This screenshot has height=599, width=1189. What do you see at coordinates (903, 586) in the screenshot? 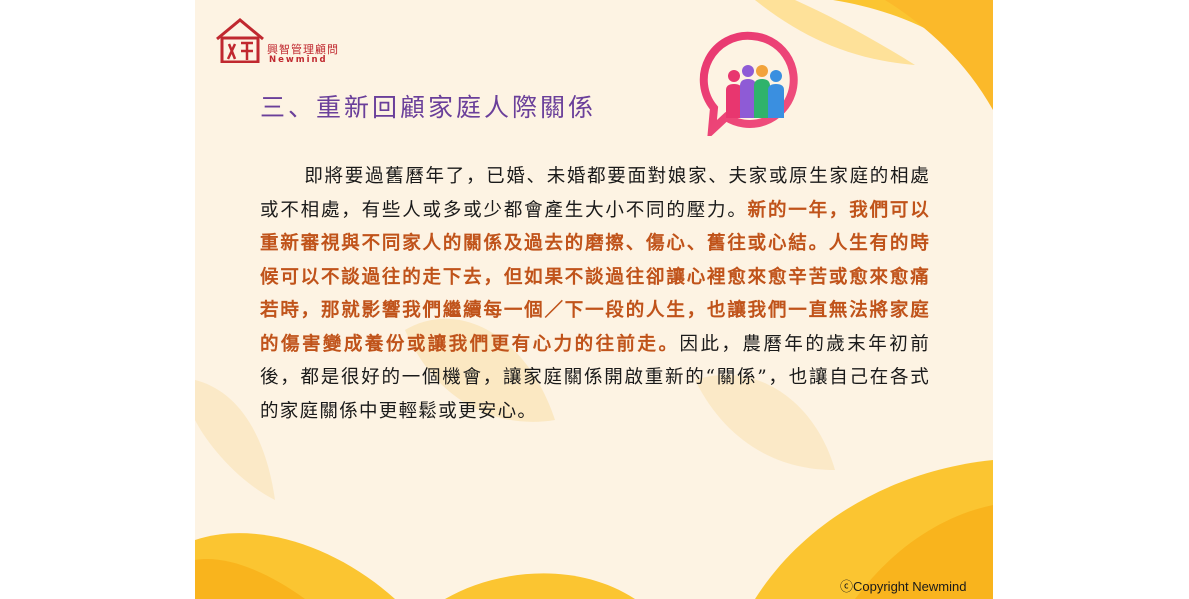
I see `copyright-notice: ⓒCopyright Newmind` at bounding box center [903, 586].